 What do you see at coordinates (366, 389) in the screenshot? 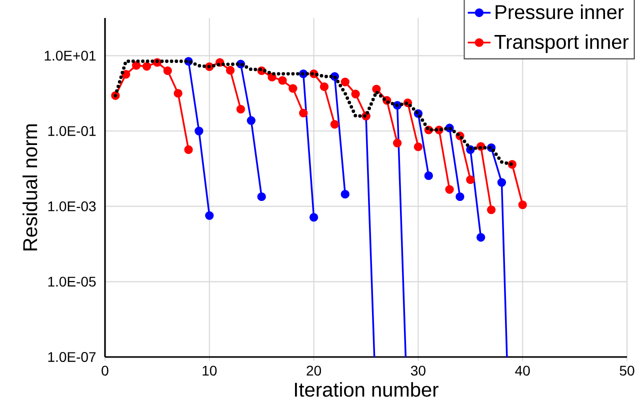
I see `x-axis-title: Iteration number` at bounding box center [366, 389].